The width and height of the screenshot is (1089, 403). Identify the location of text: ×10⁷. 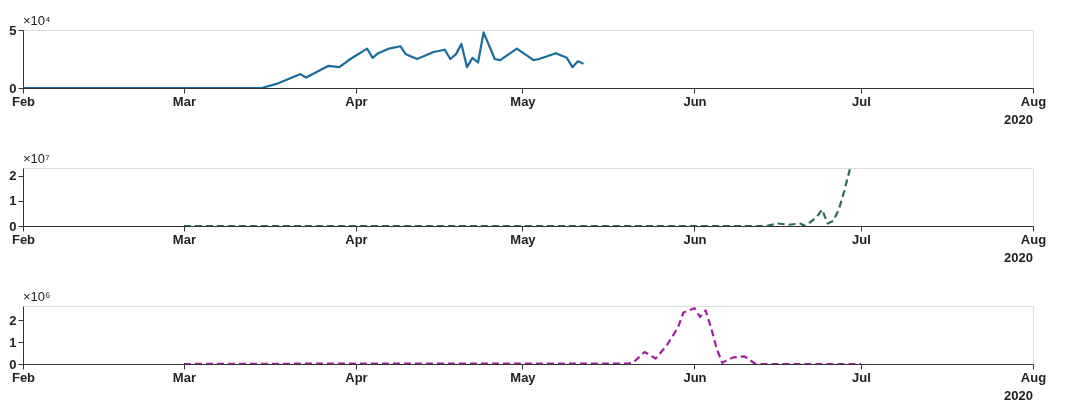
(37, 158).